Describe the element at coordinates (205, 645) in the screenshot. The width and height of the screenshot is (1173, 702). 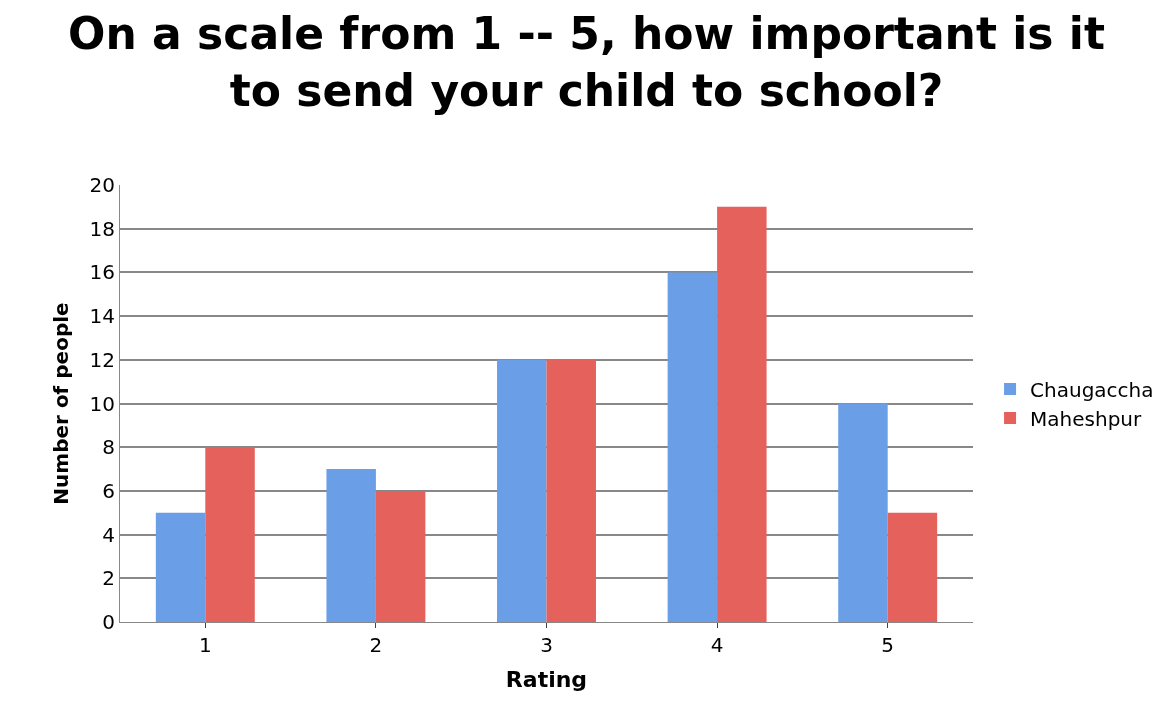
I see `x-tick-label: 1` at that location.